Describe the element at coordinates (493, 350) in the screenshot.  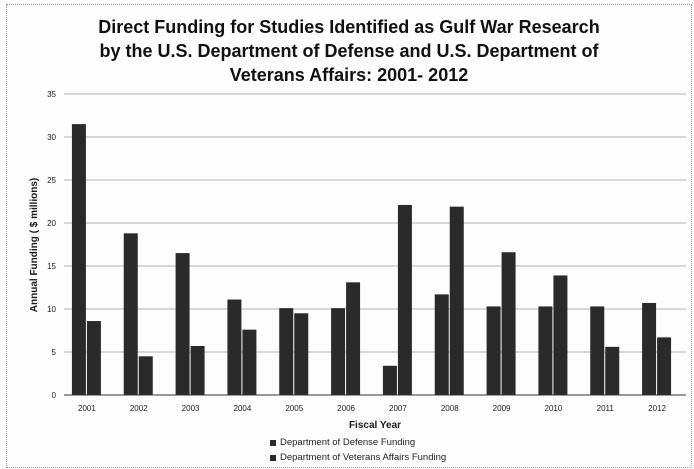
I see `bar-dod-2009` at that location.